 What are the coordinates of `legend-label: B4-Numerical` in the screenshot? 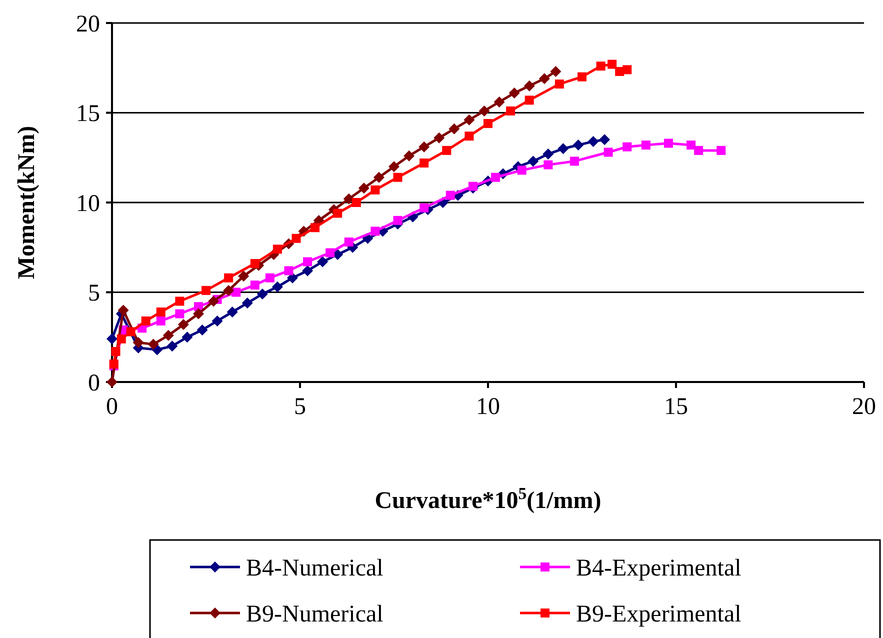 It's located at (315, 568).